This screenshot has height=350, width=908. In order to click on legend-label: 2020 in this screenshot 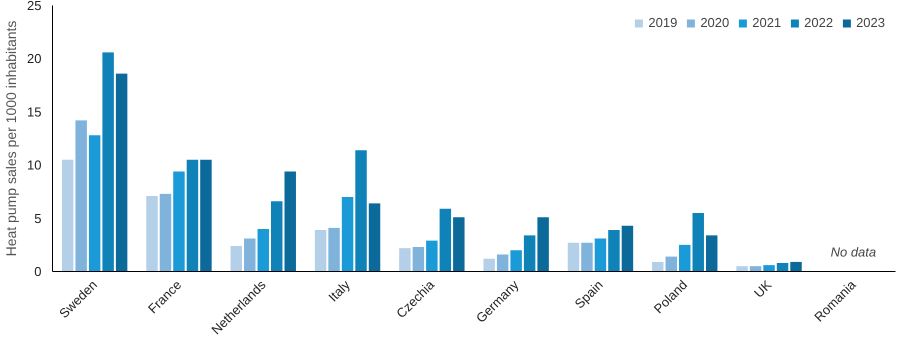, I will do `click(715, 22)`.